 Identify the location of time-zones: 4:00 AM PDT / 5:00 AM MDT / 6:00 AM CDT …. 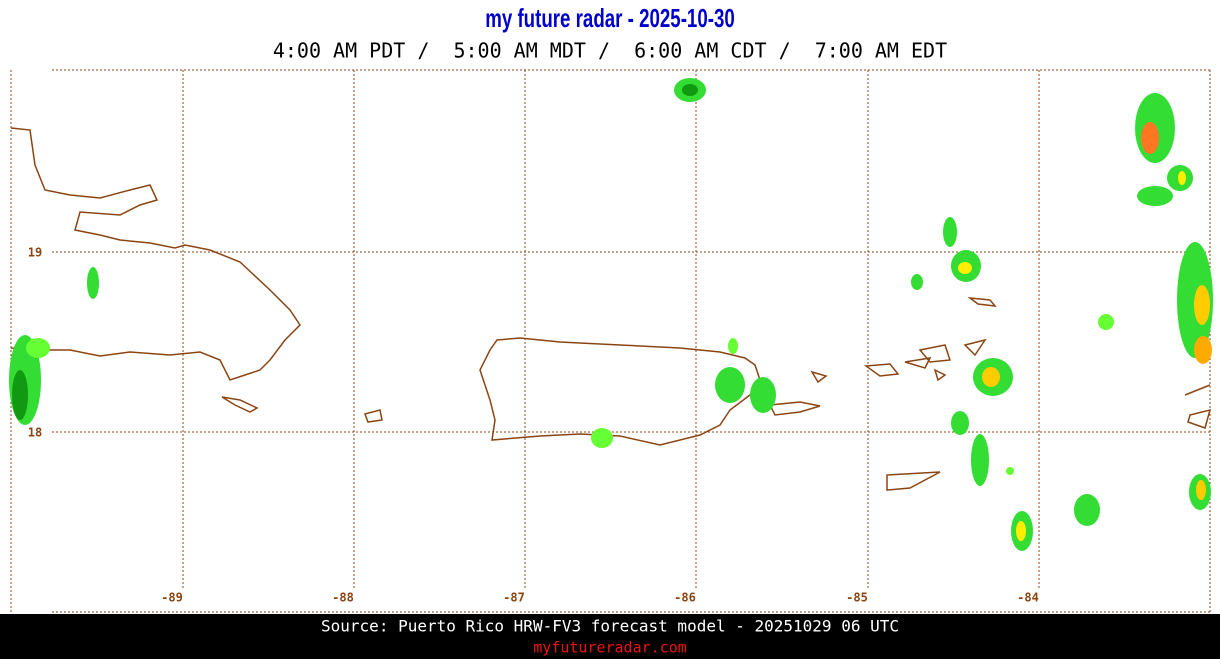
(610, 51).